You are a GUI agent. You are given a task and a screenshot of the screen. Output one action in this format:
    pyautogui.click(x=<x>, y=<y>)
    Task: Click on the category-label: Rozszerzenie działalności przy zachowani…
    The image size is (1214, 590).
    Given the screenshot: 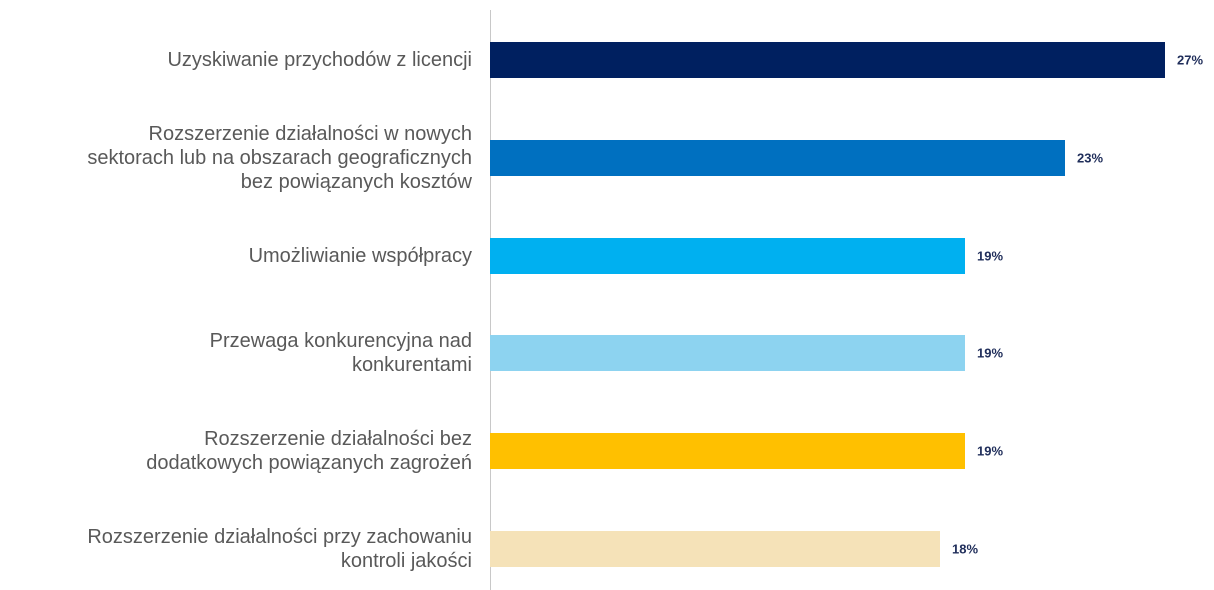 What is the action you would take?
    pyautogui.click(x=279, y=549)
    